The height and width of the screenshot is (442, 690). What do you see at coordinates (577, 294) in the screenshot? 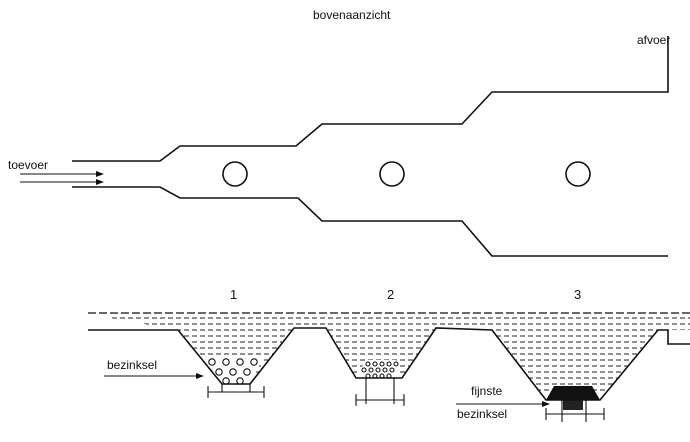
I see `basin-number-3: 3` at bounding box center [577, 294].